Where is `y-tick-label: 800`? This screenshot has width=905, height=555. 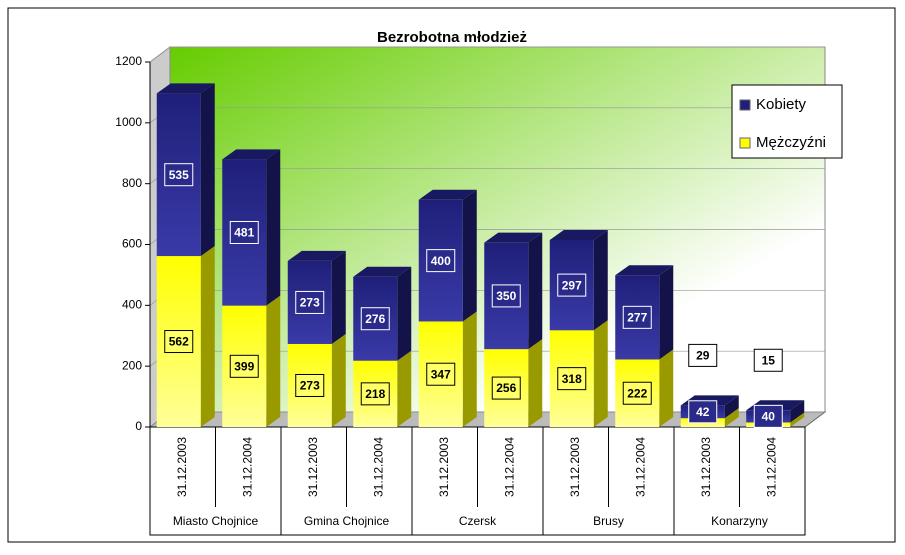 y-tick-label: 800 is located at coordinates (132, 183).